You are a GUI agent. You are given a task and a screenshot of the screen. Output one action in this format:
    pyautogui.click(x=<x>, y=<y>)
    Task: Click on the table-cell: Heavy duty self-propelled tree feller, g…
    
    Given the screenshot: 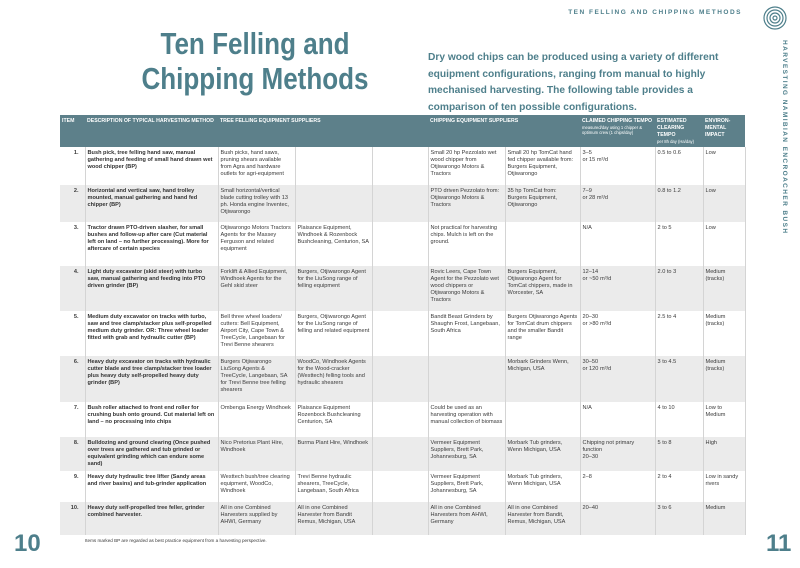 What is the action you would take?
    pyautogui.click(x=152, y=518)
    